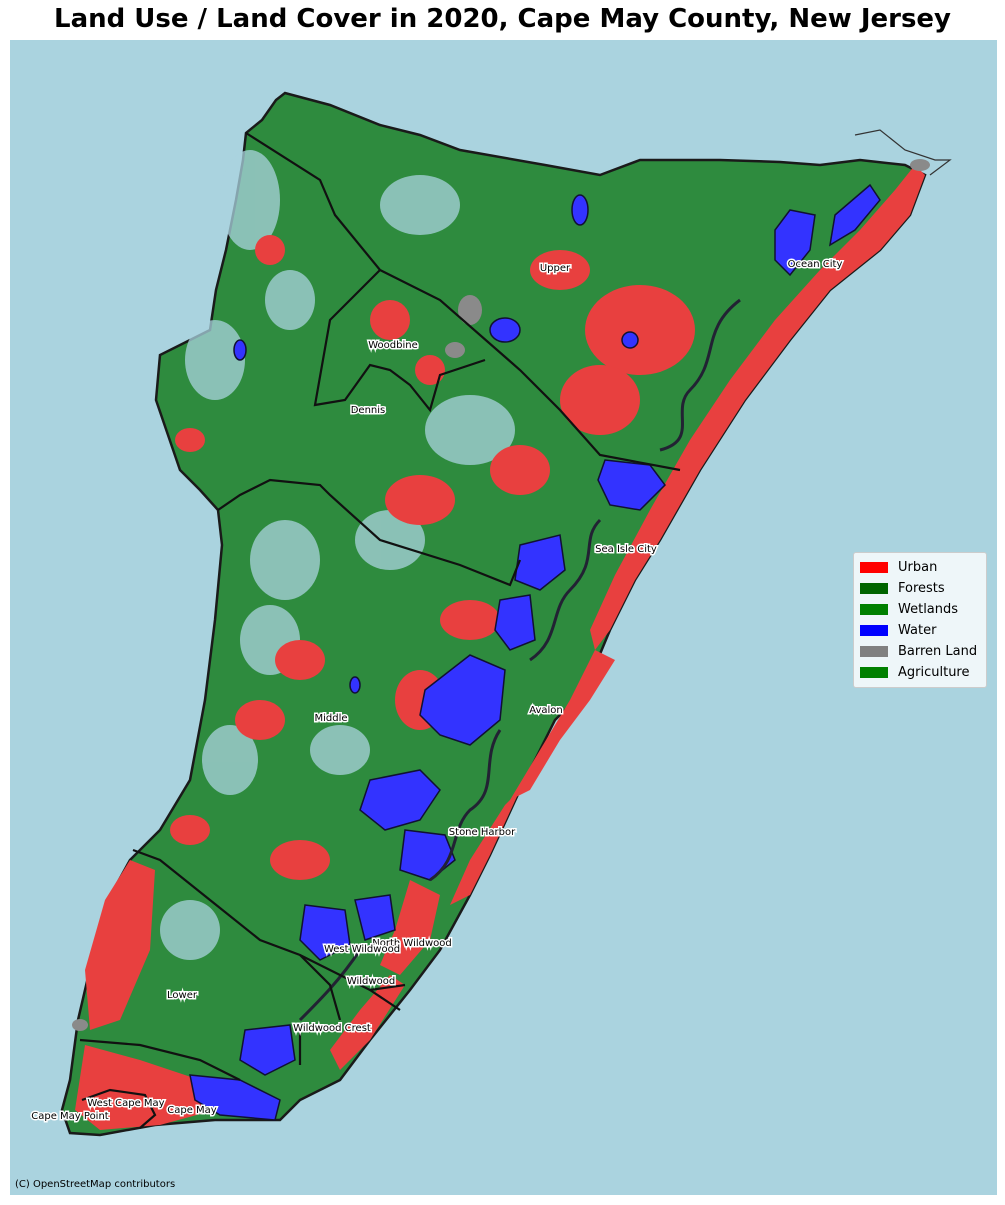 This screenshot has height=1205, width=1005. I want to click on legend-label: Water, so click(917, 630).